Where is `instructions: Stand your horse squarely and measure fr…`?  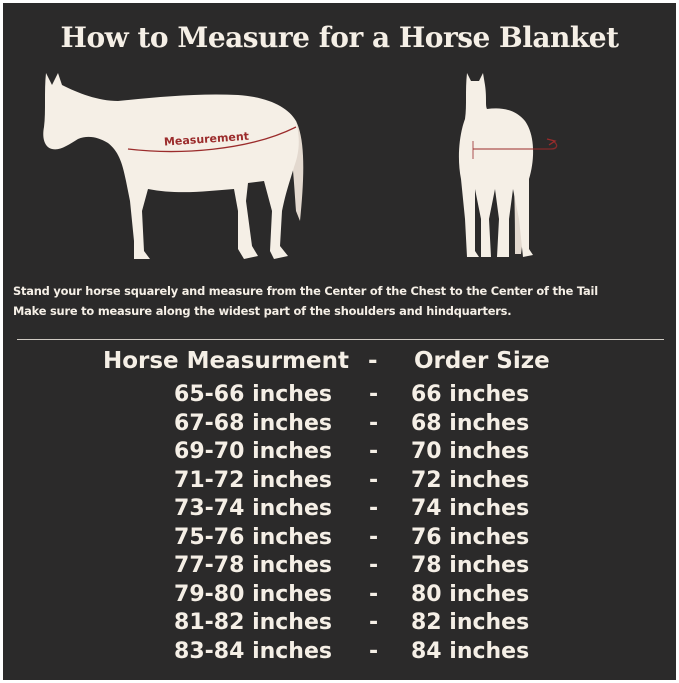 instructions: Stand your horse squarely and measure fr… is located at coordinates (305, 301).